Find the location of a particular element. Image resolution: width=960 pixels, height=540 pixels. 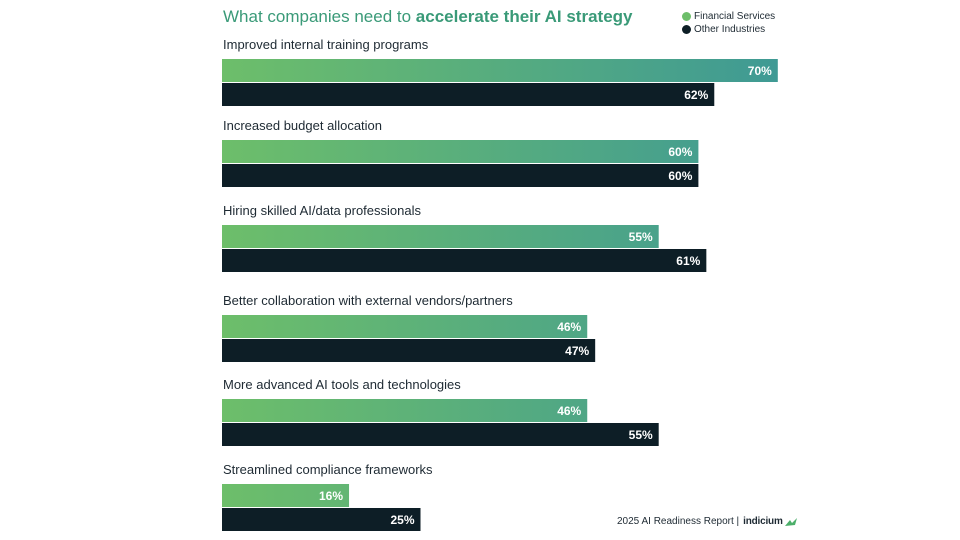

legend-item-other: Other Industries is located at coordinates (728, 29).